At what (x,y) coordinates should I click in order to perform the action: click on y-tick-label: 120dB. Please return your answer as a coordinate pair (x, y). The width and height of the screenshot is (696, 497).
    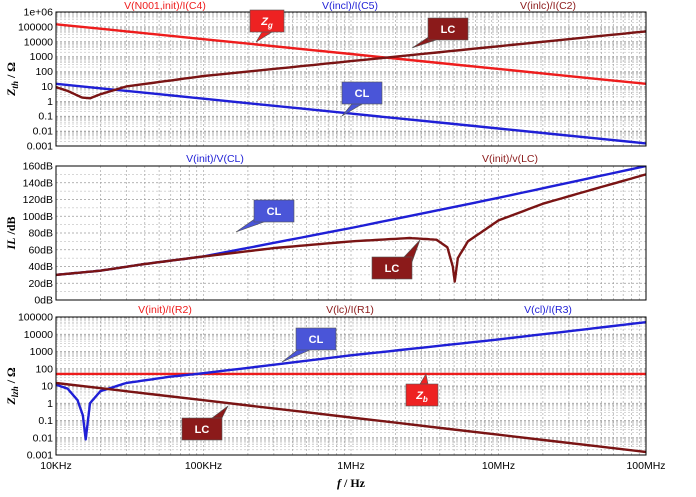
    Looking at the image, I should click on (38, 200).